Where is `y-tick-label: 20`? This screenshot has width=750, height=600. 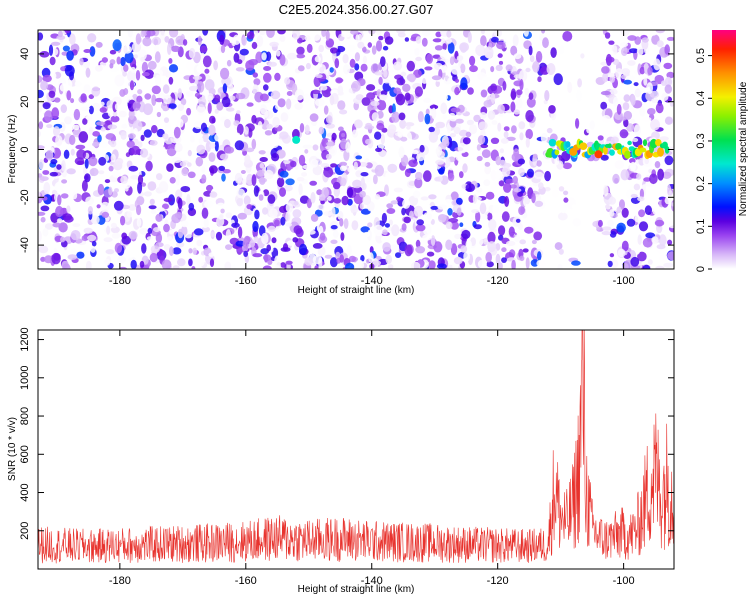 y-tick-label: 20 is located at coordinates (25, 102).